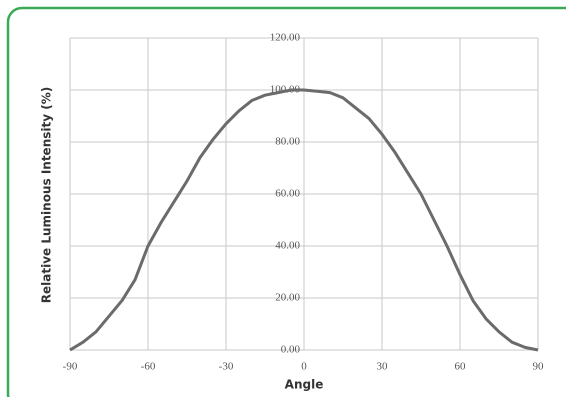 The width and height of the screenshot is (566, 397). Describe the element at coordinates (304, 367) in the screenshot. I see `x-tick-label: 0` at that location.